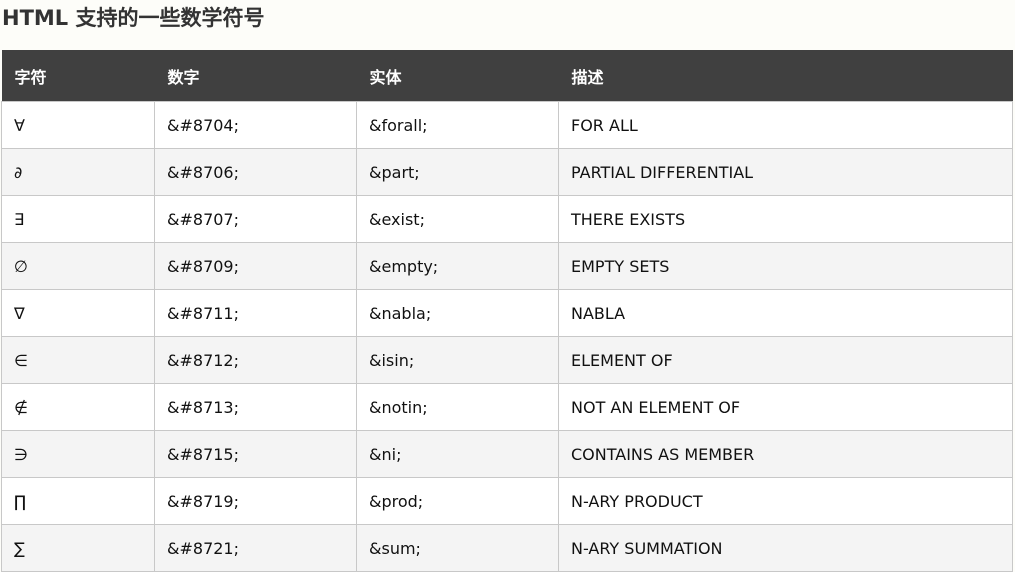 Image resolution: width=1015 pixels, height=572 pixels. Describe the element at coordinates (255, 172) in the screenshot. I see `cell-number: &#8706;` at that location.